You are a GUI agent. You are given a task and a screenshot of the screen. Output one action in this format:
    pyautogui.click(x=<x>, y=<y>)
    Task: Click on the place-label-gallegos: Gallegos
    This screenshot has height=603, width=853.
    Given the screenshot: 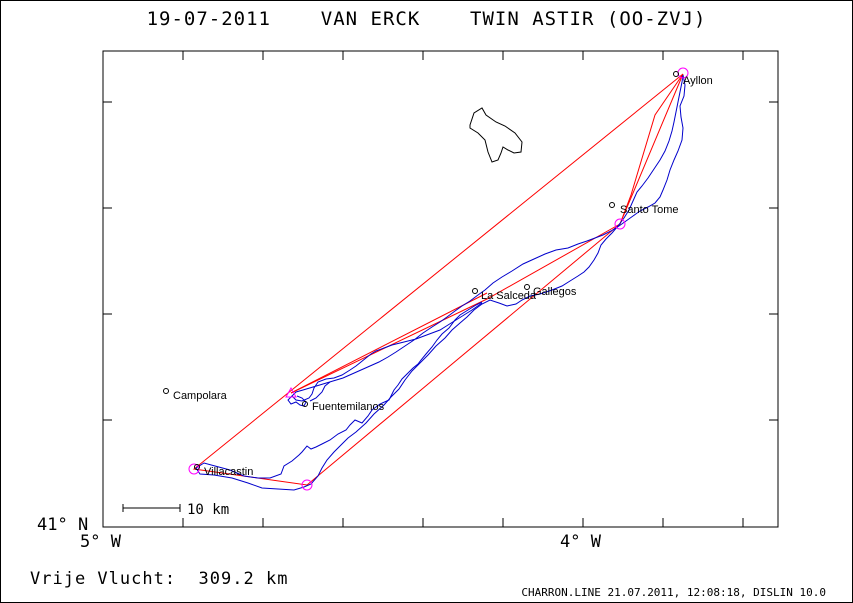 What is the action you would take?
    pyautogui.click(x=555, y=292)
    